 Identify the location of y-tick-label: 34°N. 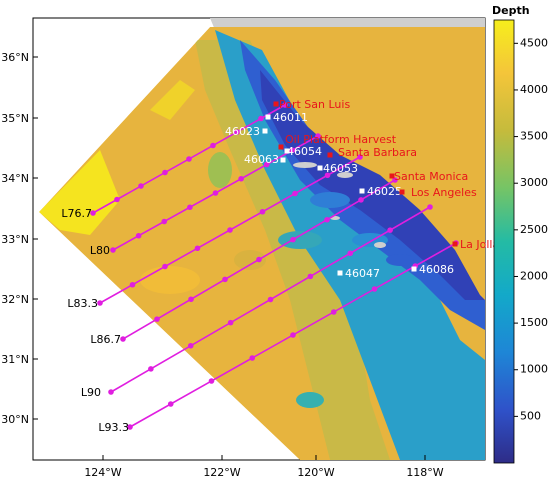
(15, 178).